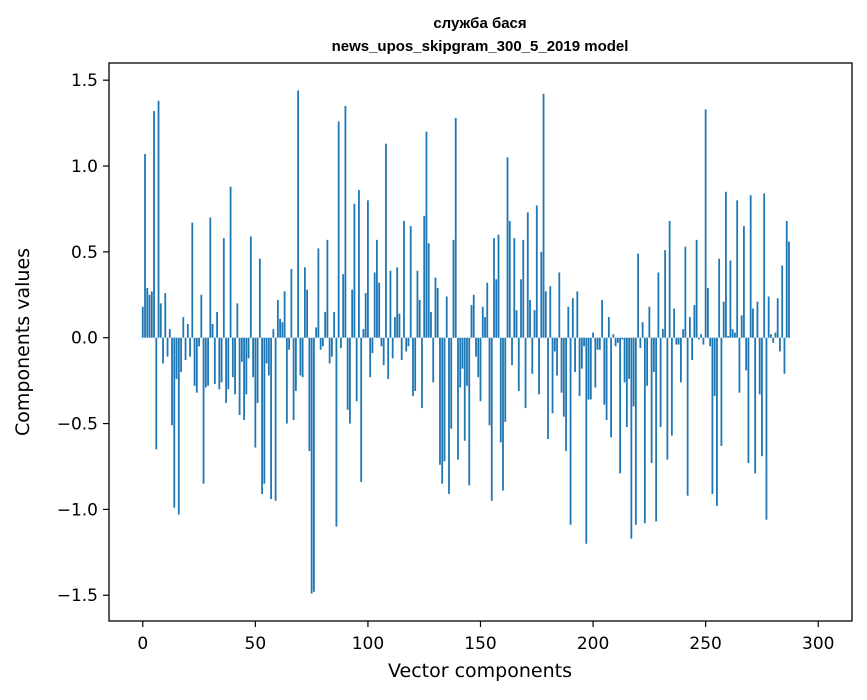  I want to click on y-tick-label: −1.0, so click(77, 510).